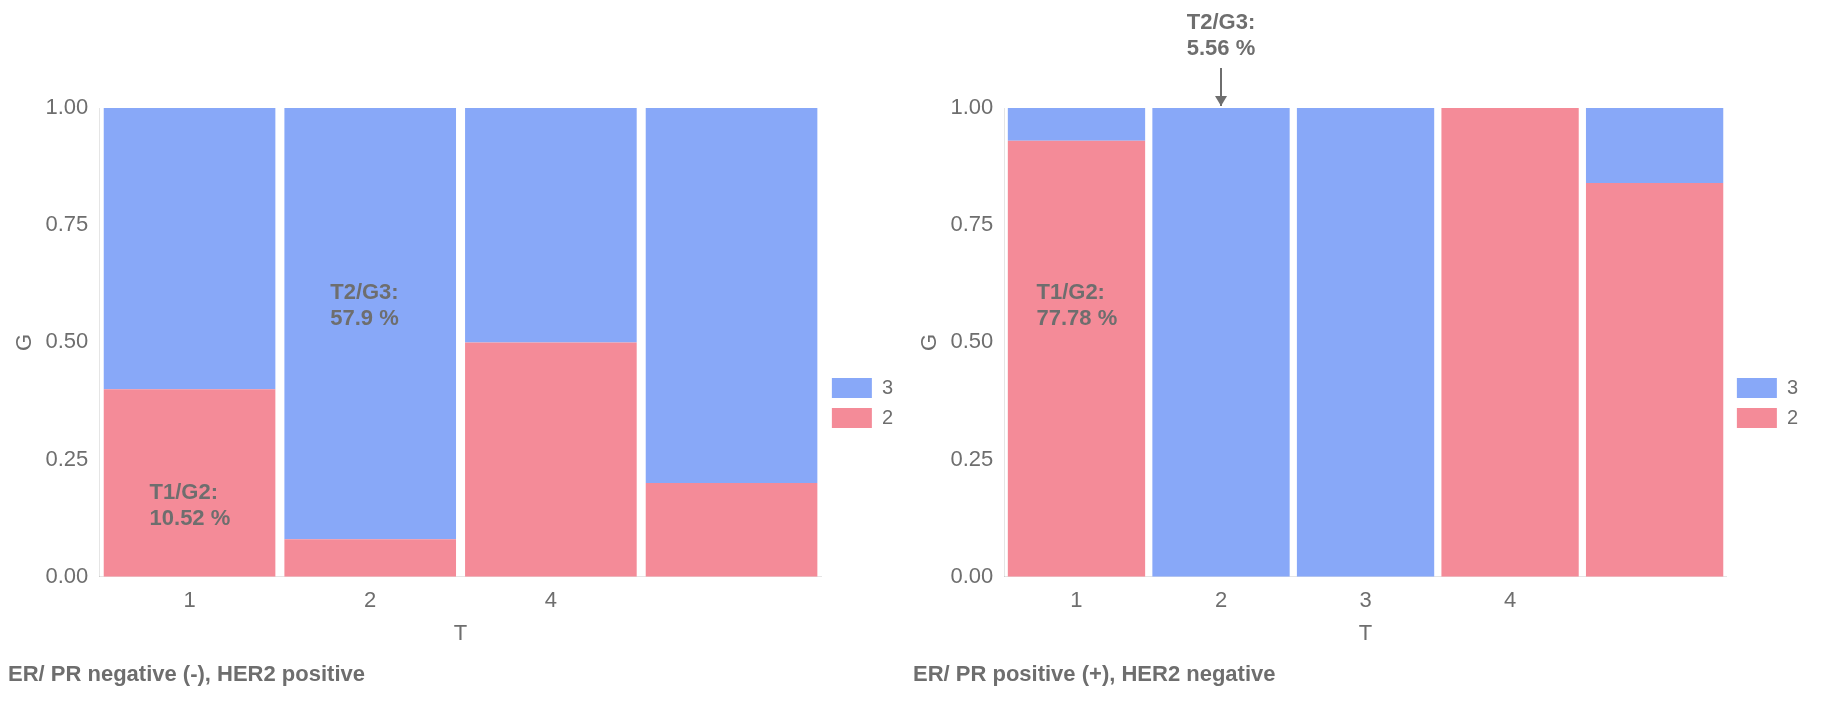  What do you see at coordinates (364, 305) in the screenshot?
I see `annotation: T2/G3: 57.9 %` at bounding box center [364, 305].